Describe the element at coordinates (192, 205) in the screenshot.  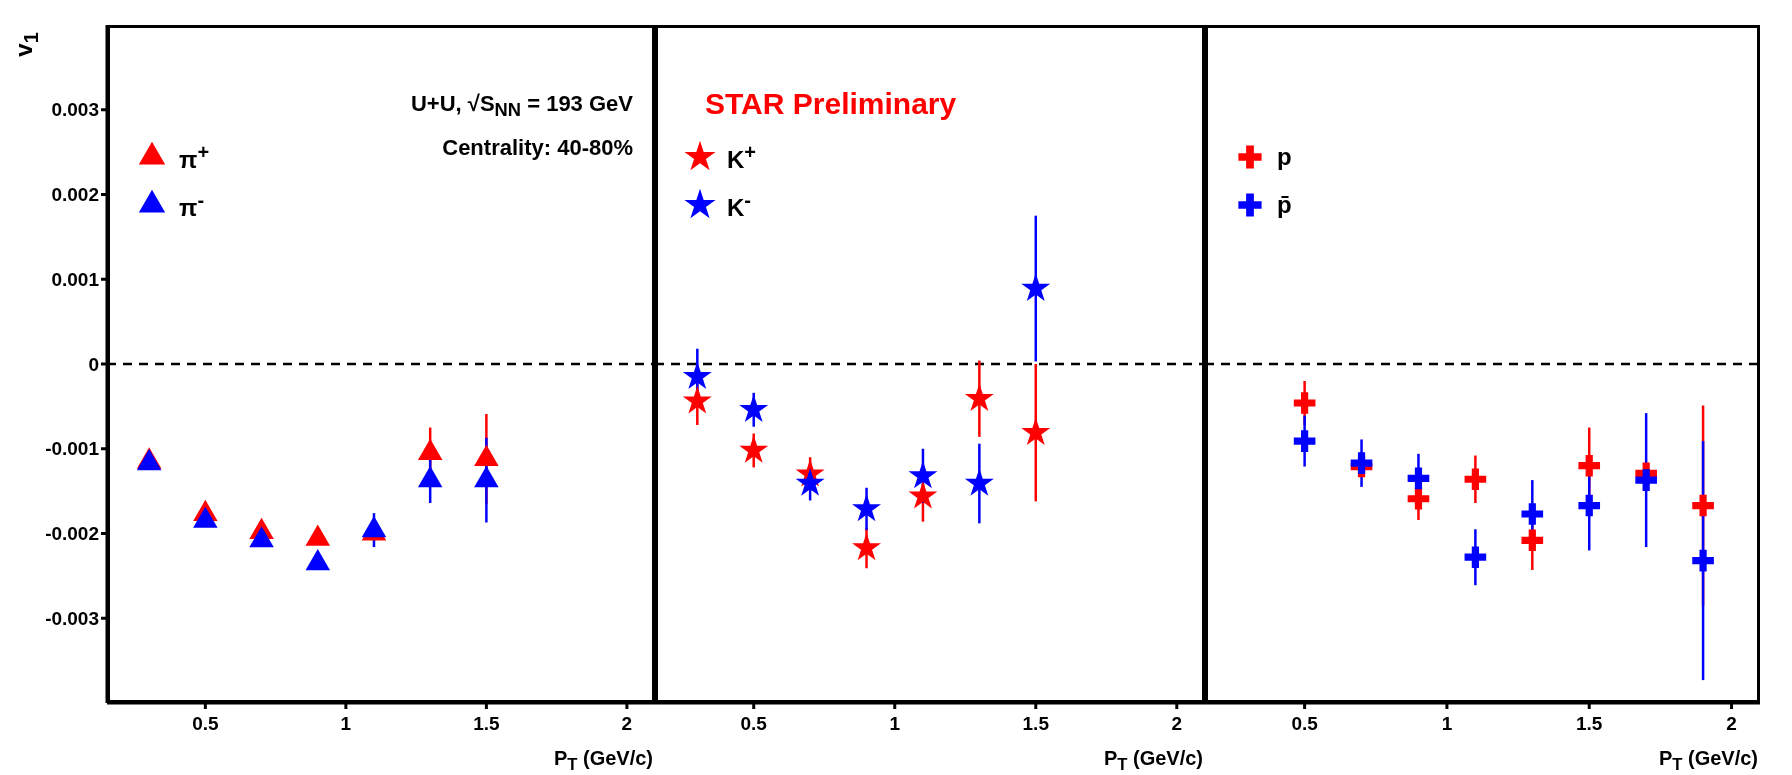
I see `legend-label: π$^{-}$` at that location.